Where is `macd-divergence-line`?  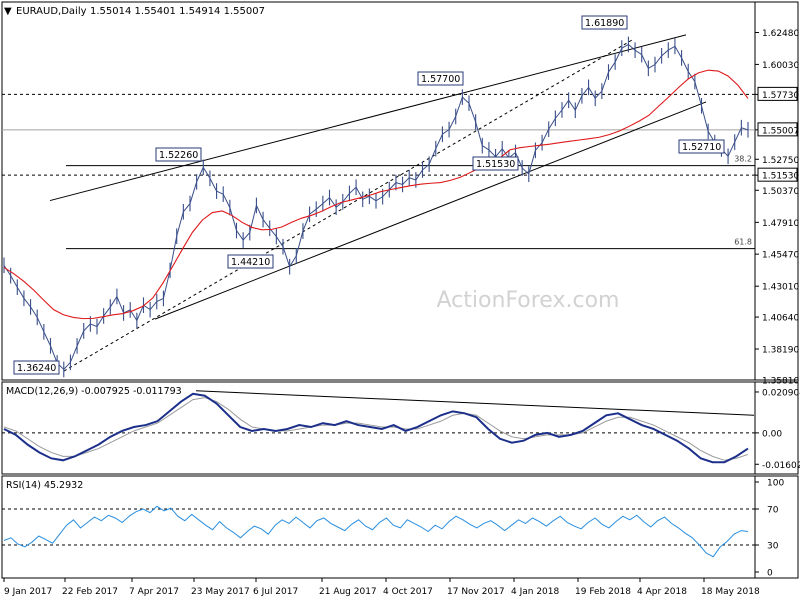
macd-divergence-line is located at coordinates (475, 403).